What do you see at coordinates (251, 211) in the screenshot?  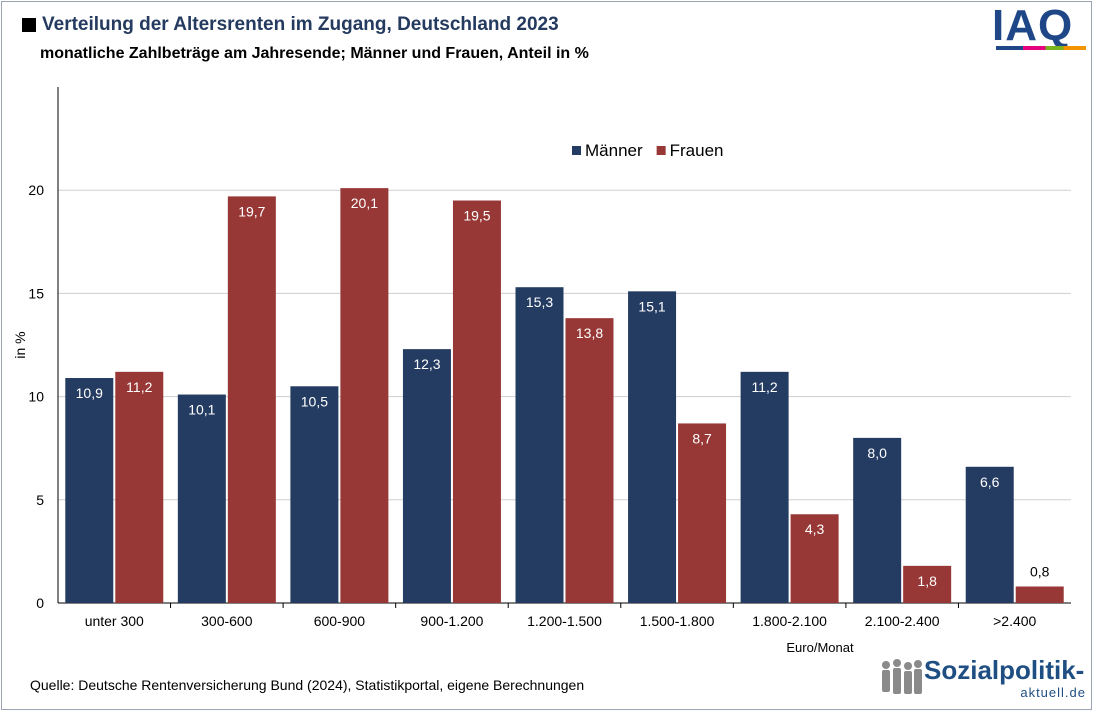 I see `data-label: 19,7` at bounding box center [251, 211].